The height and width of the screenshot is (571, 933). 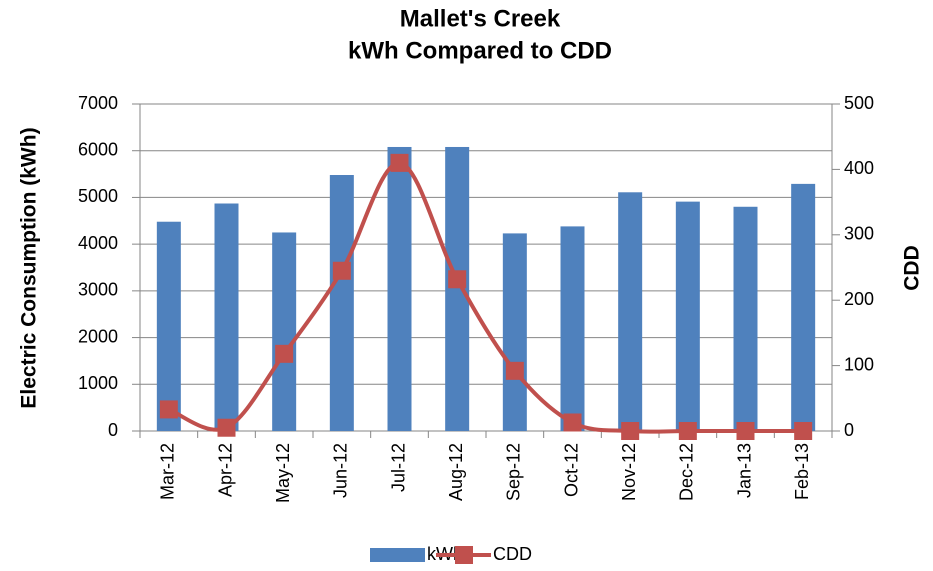 What do you see at coordinates (464, 555) in the screenshot?
I see `legend-marker` at bounding box center [464, 555].